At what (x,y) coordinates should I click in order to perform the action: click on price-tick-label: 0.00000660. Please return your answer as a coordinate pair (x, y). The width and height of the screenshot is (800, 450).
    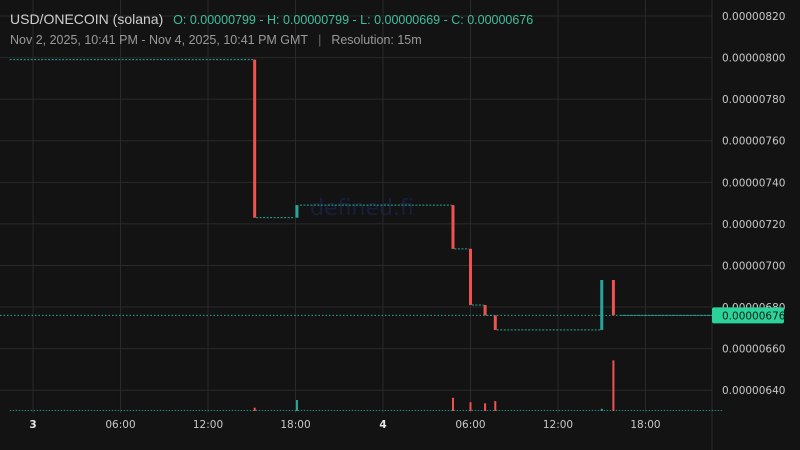
    Looking at the image, I should click on (753, 350).